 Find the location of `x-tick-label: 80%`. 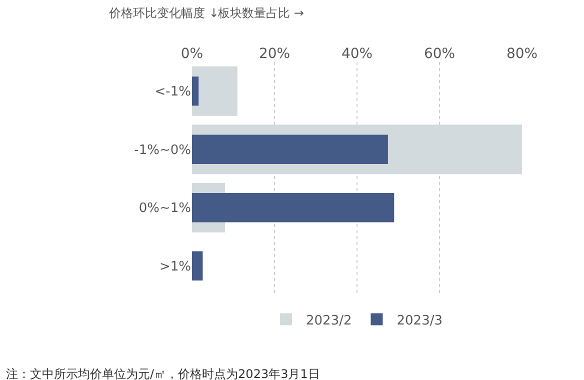

x-tick-label: 80% is located at coordinates (522, 54).